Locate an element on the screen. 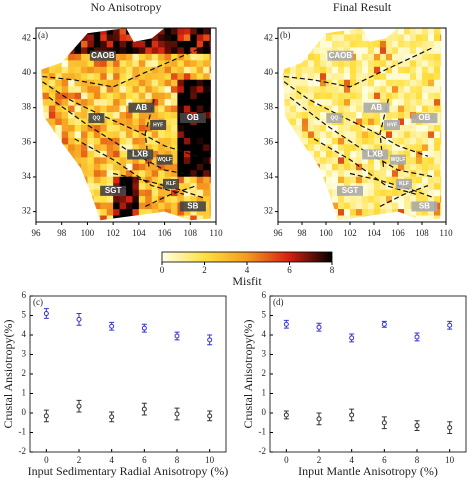 The height and width of the screenshot is (481, 474). y-tick-label: -1 is located at coordinates (263, 432).